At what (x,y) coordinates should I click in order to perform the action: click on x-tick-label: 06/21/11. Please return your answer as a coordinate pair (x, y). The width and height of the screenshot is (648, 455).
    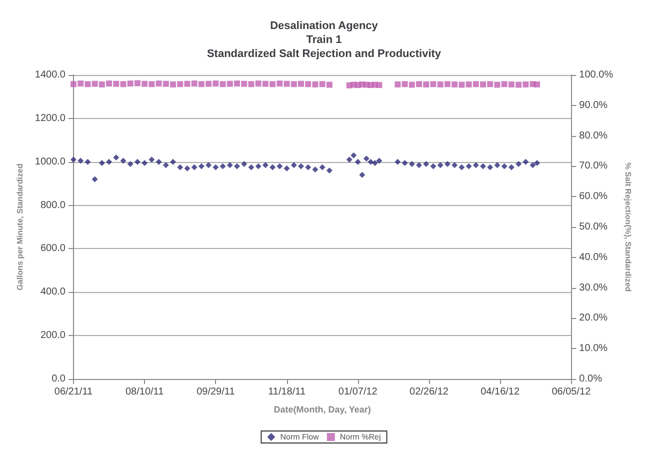
    Looking at the image, I should click on (74, 392).